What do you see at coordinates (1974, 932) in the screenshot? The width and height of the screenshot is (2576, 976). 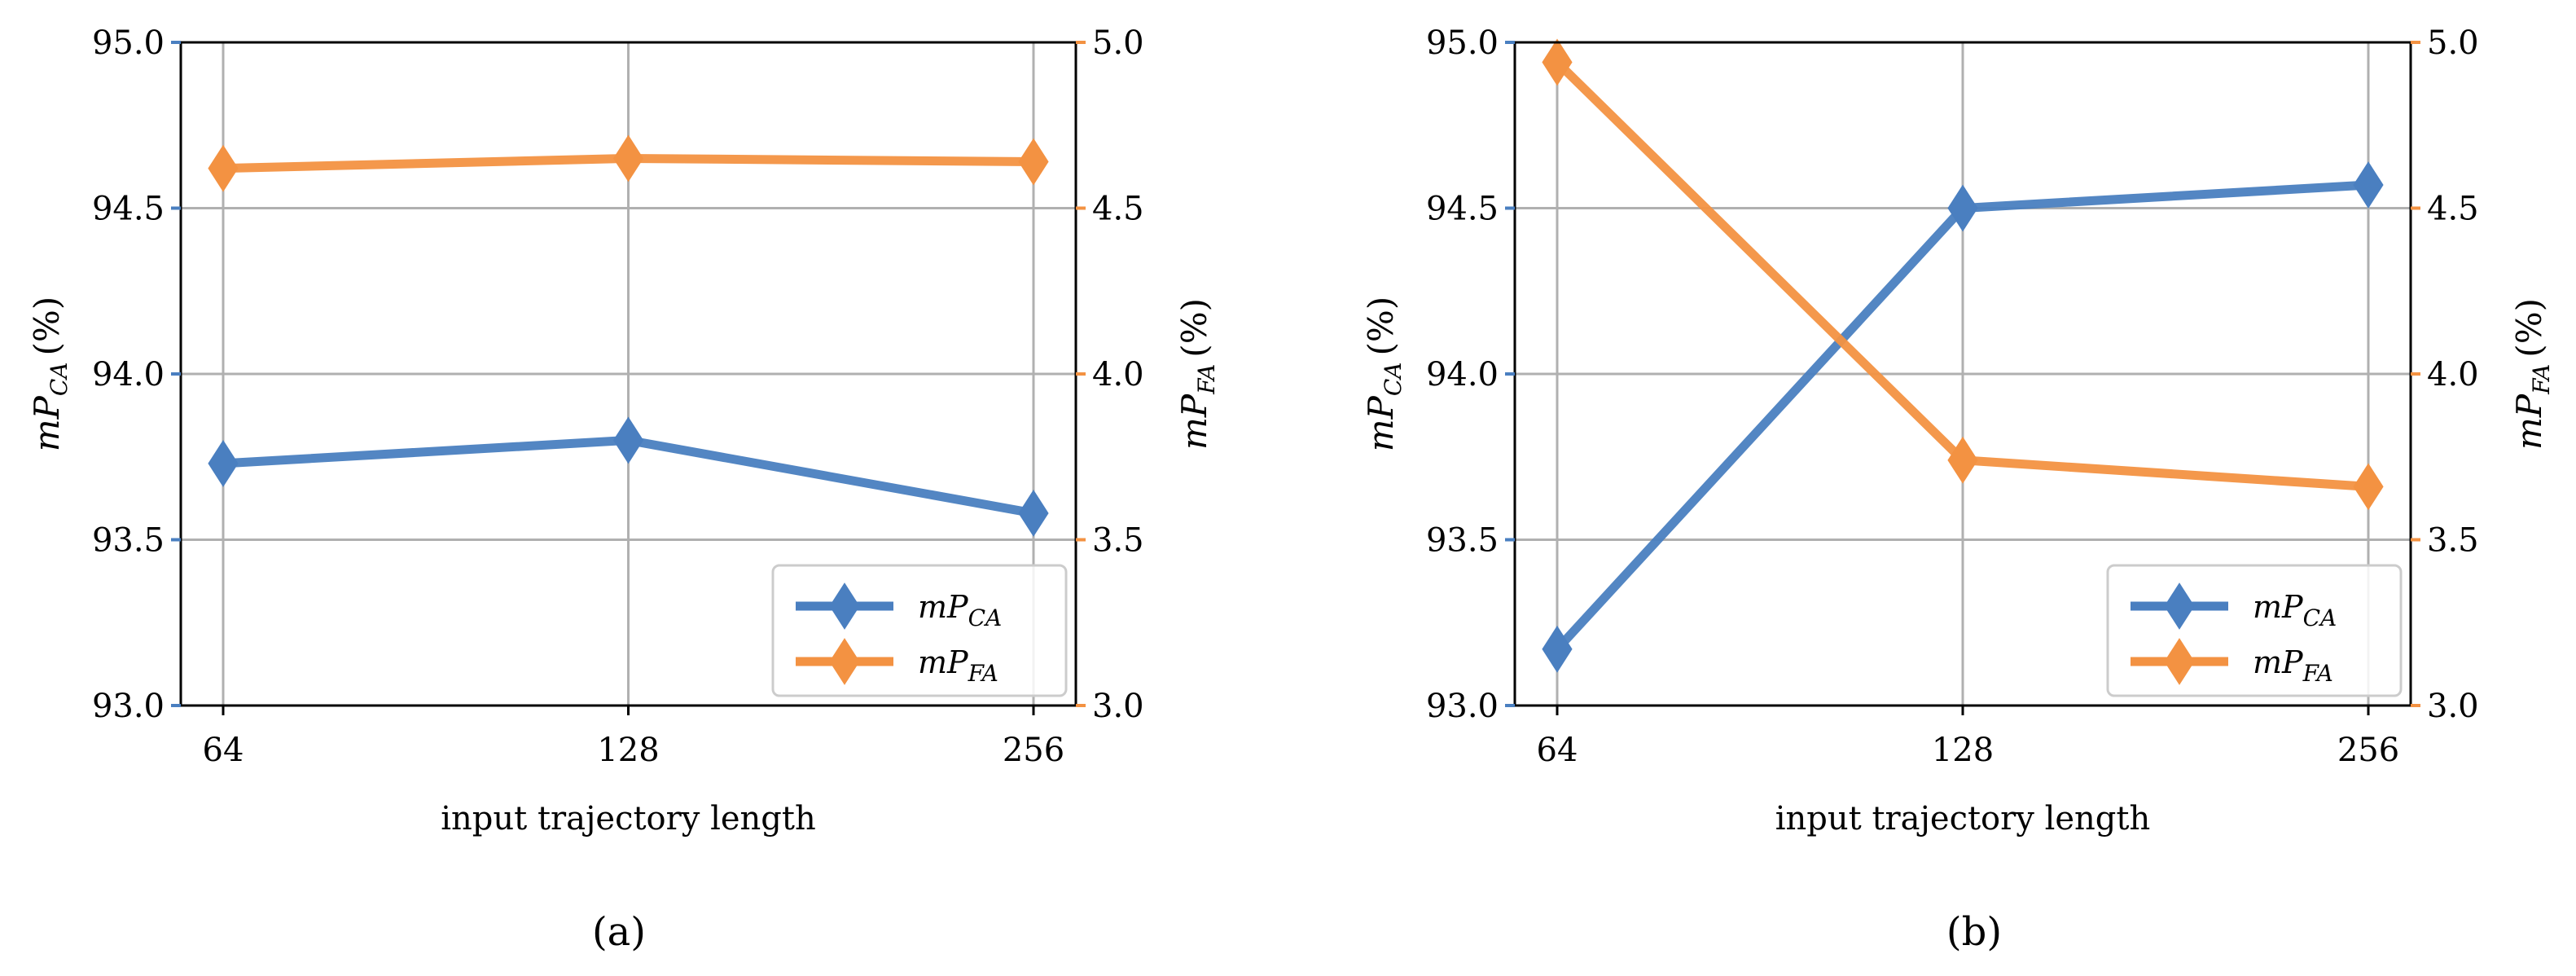 I see `panel-caption: (b)` at bounding box center [1974, 932].